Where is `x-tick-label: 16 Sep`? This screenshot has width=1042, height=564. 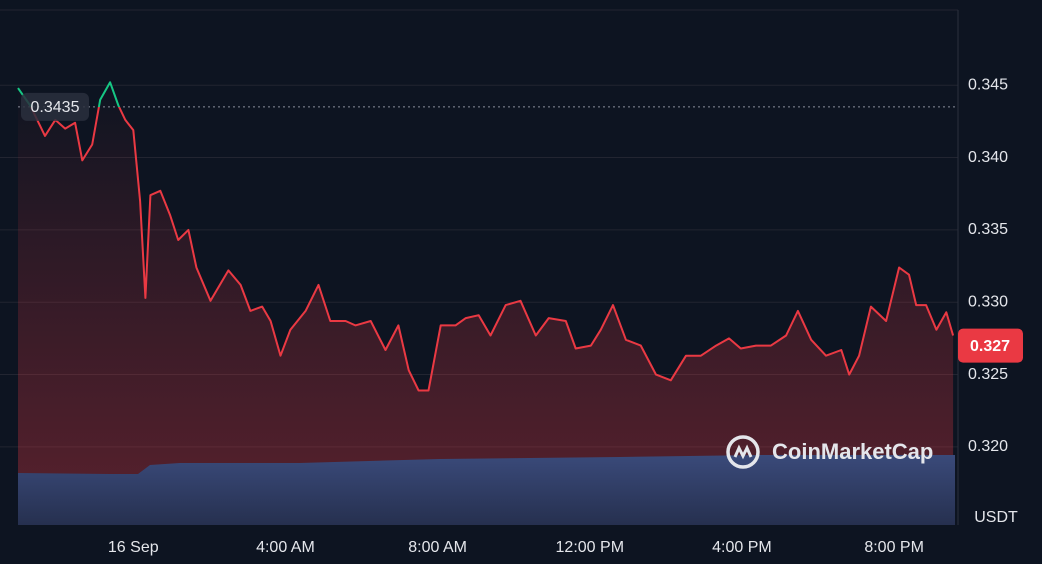
x-tick-label: 16 Sep is located at coordinates (133, 547).